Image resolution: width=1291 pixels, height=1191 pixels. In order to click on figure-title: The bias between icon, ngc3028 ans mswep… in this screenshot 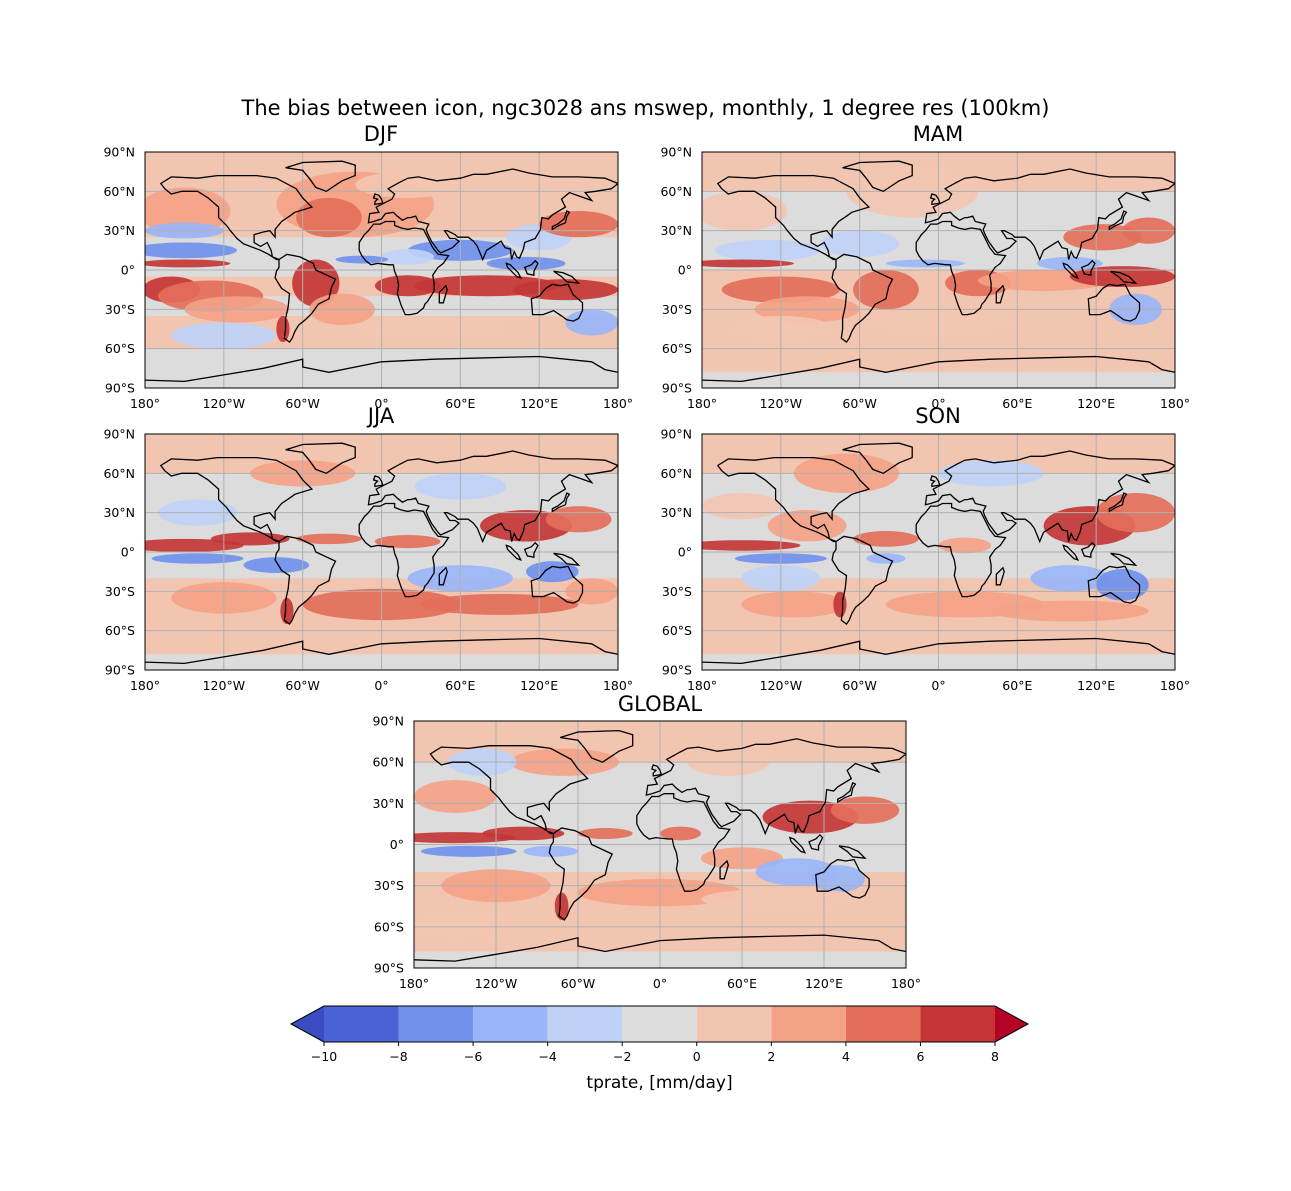, I will do `click(645, 108)`.